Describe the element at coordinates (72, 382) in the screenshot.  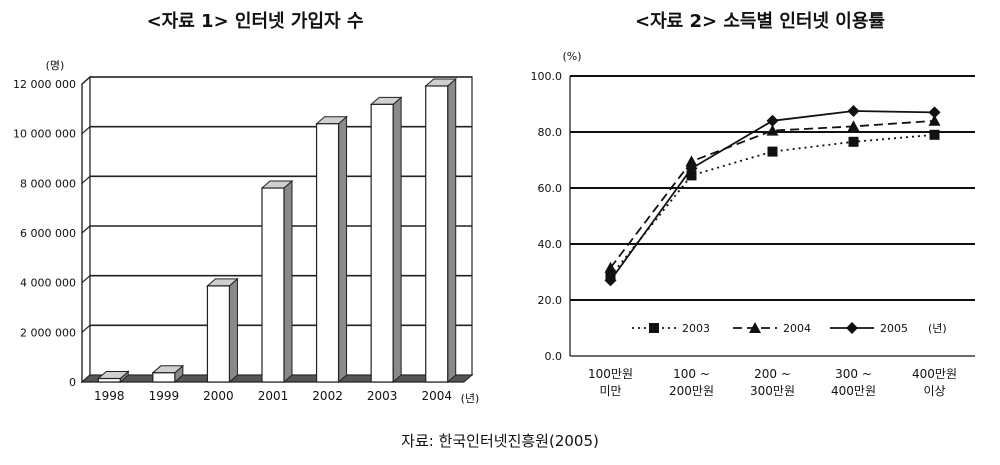
I see `chart1-y-tick-label: 0` at that location.